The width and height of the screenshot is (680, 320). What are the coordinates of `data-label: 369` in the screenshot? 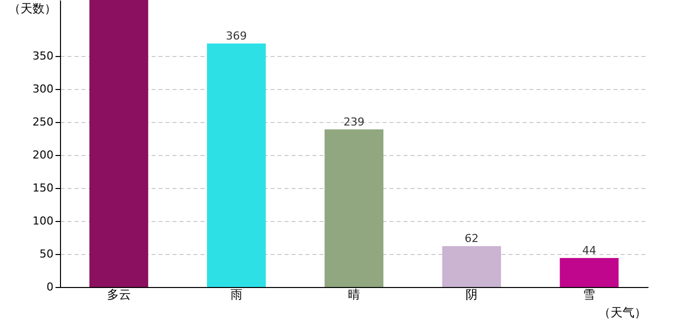 It's located at (236, 36).